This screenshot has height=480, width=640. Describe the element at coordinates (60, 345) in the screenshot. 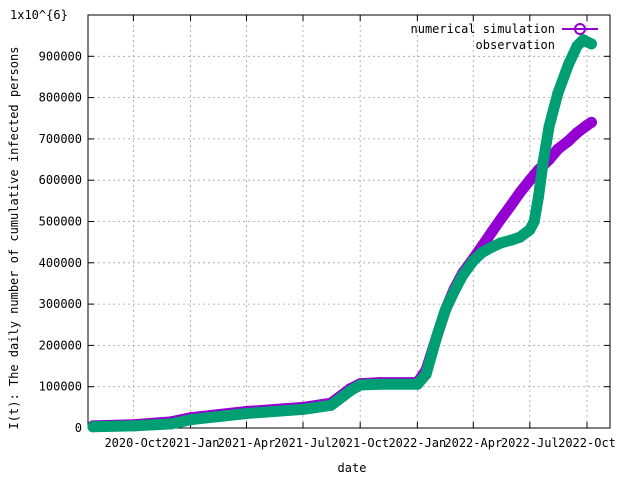

I see `y-tick-label: 200000` at that location.